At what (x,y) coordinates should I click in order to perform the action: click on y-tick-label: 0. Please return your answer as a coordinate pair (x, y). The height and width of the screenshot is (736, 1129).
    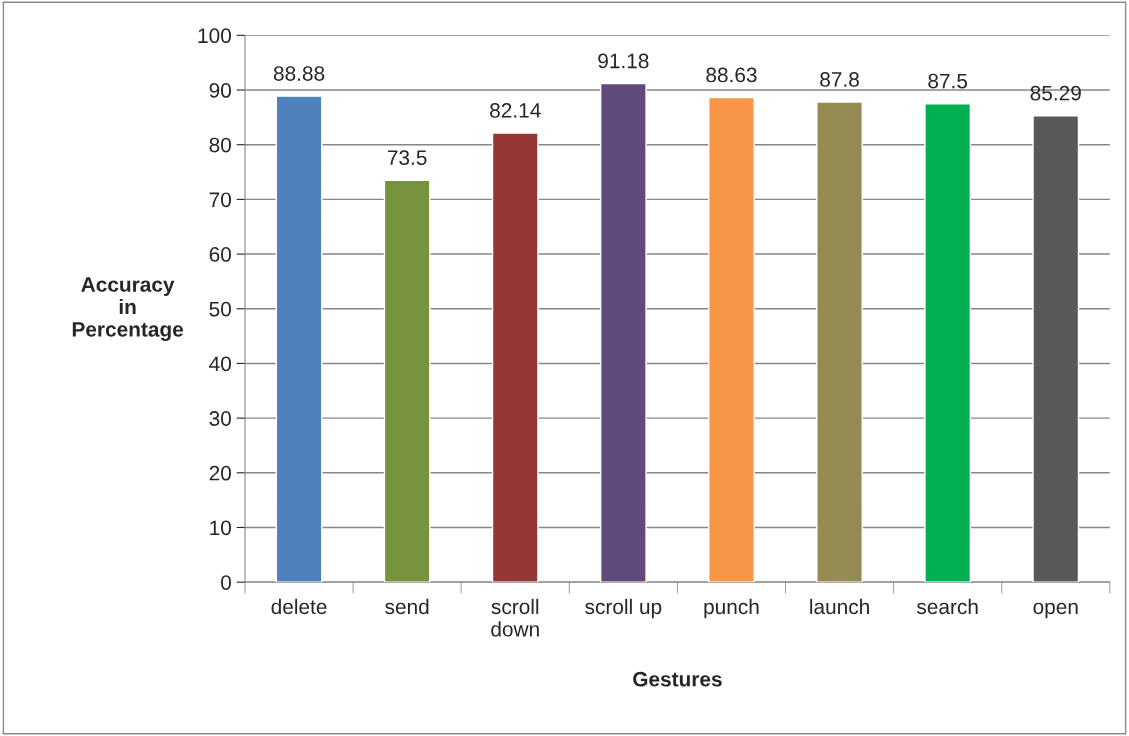
    Looking at the image, I should click on (226, 582).